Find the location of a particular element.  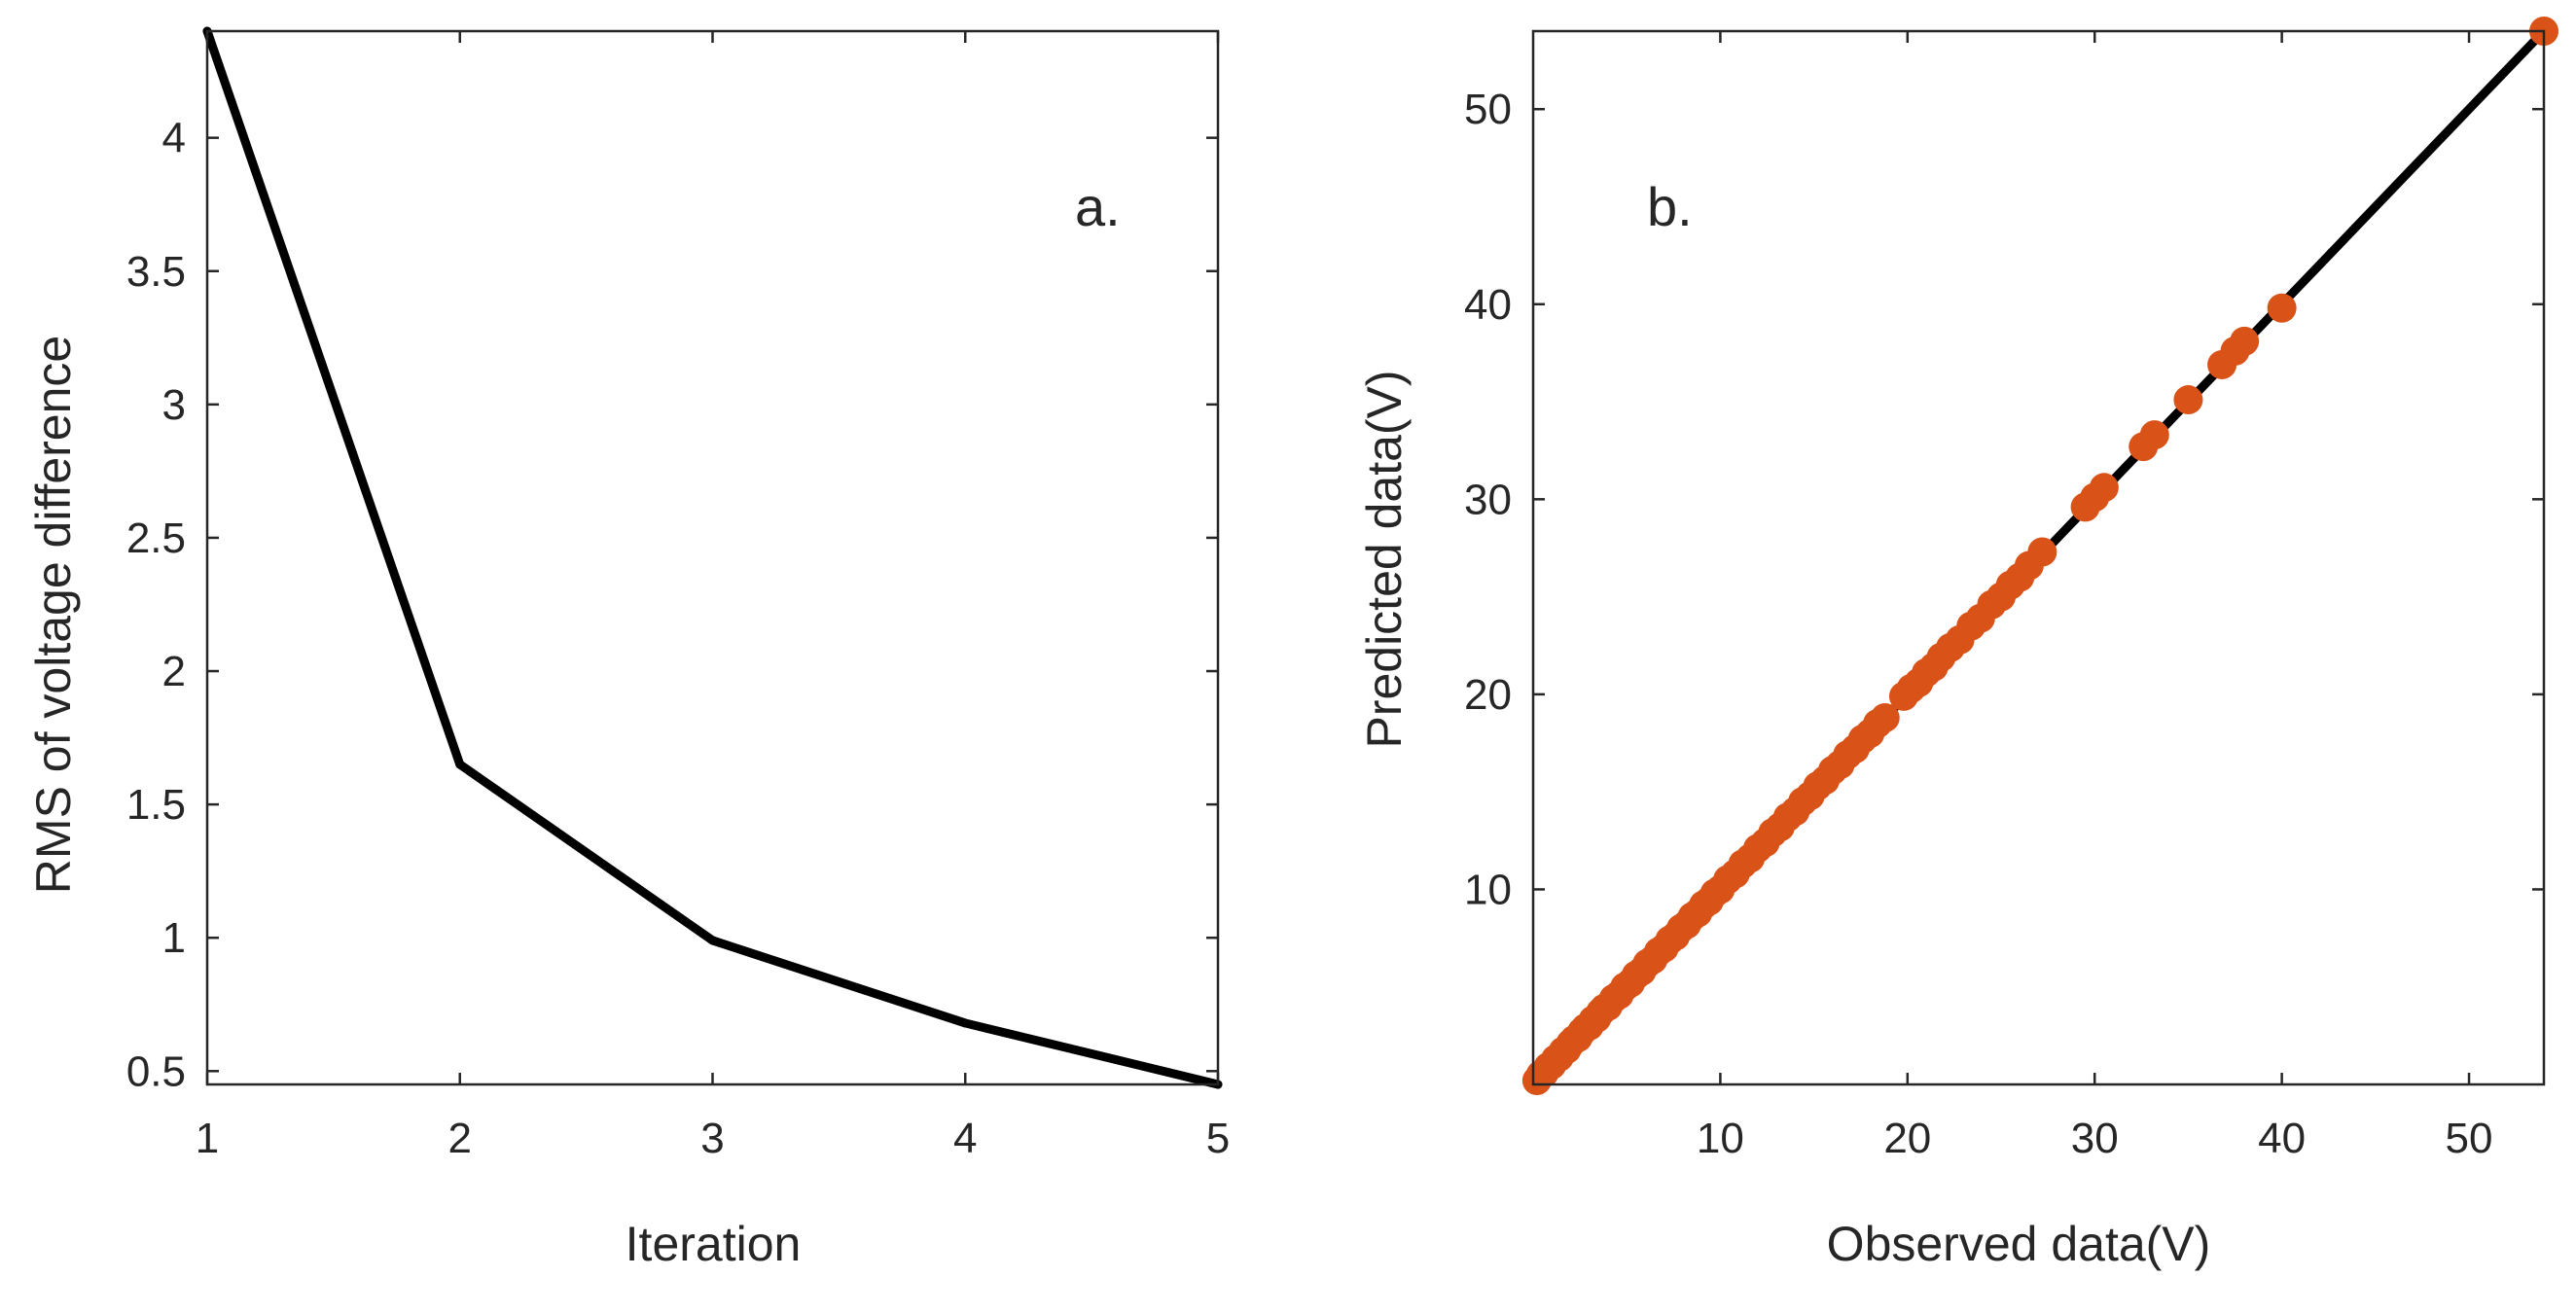

y-tick-label: 30 is located at coordinates (1488, 500).